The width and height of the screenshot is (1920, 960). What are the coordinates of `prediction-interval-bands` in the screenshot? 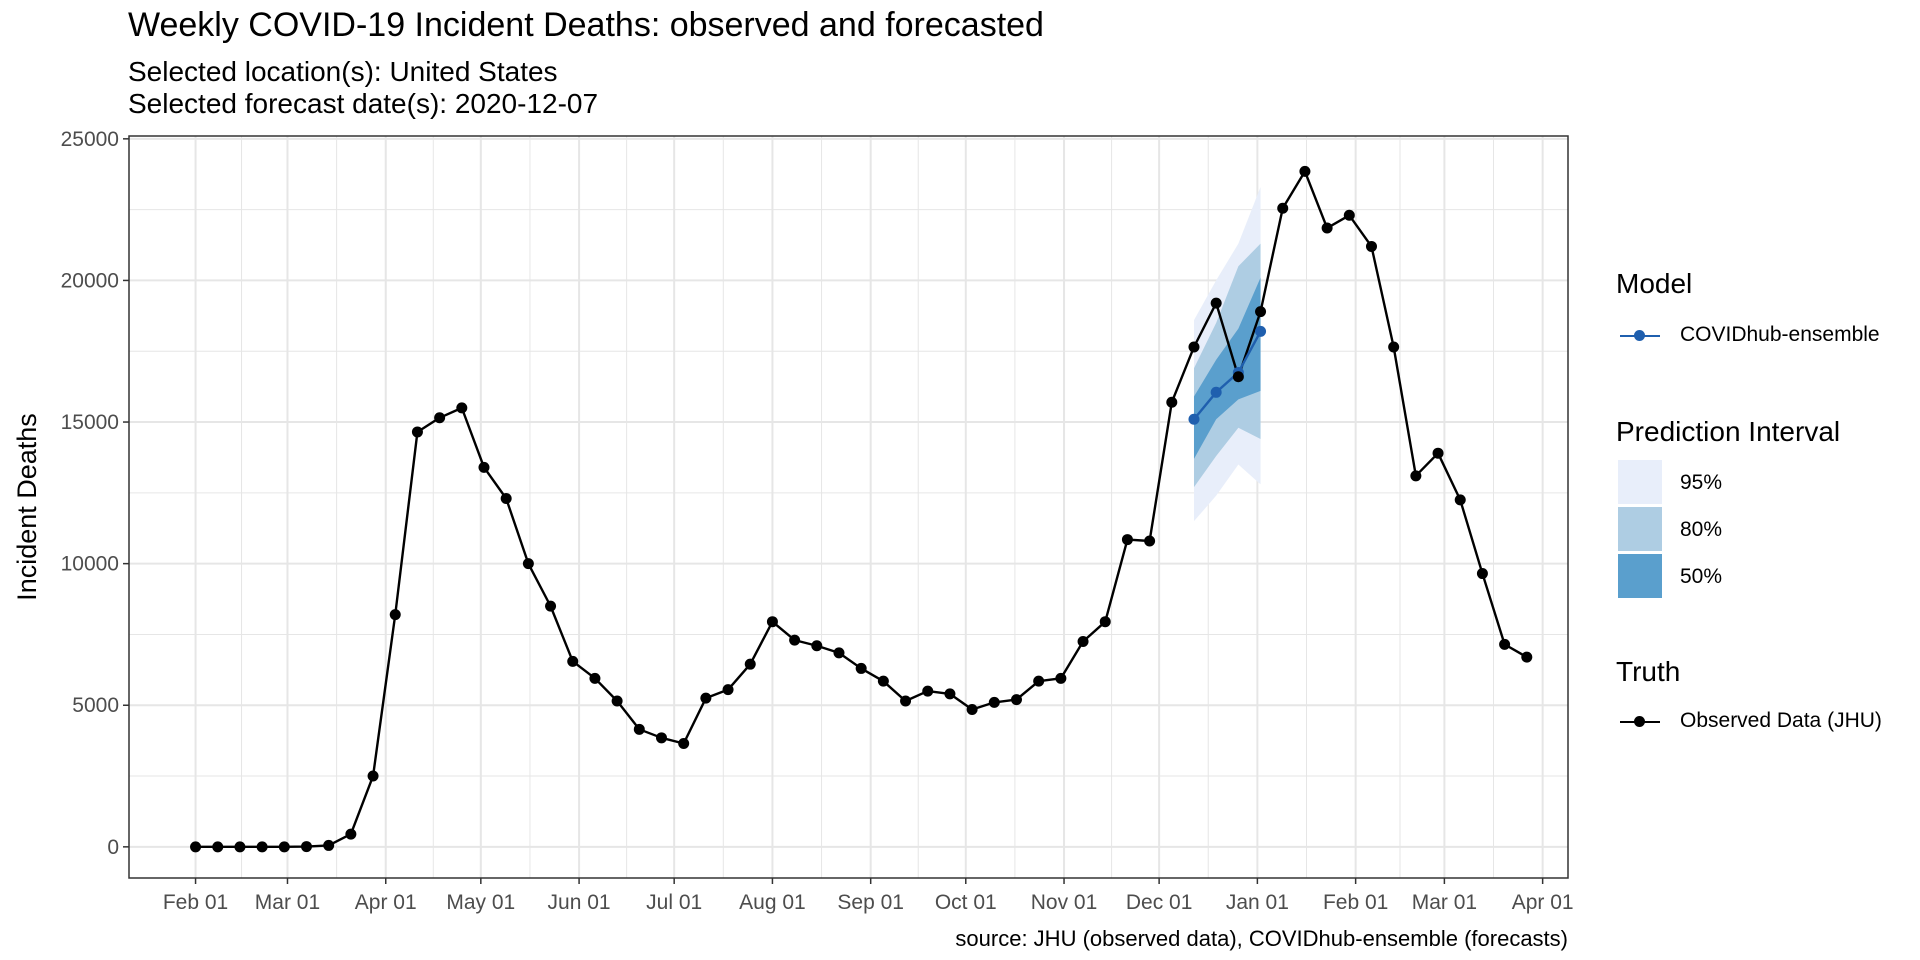 It's located at (1227, 354).